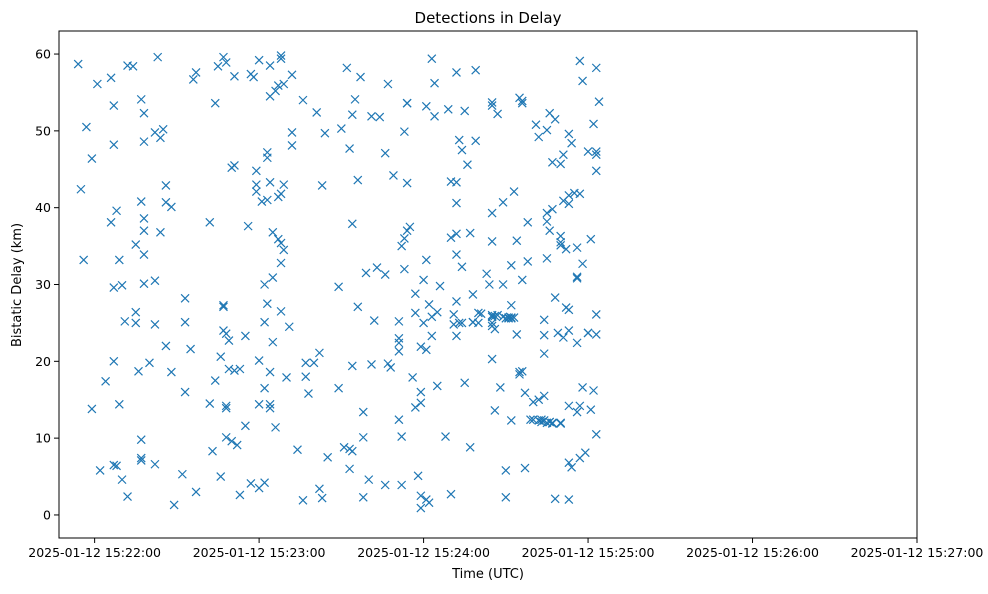 The image size is (988, 594). Describe the element at coordinates (47, 514) in the screenshot. I see `y-tick-label: 0` at that location.